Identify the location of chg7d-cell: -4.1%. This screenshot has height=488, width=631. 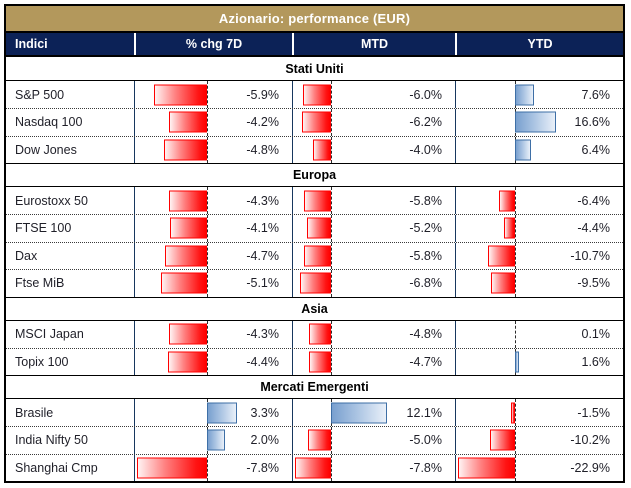
(213, 228).